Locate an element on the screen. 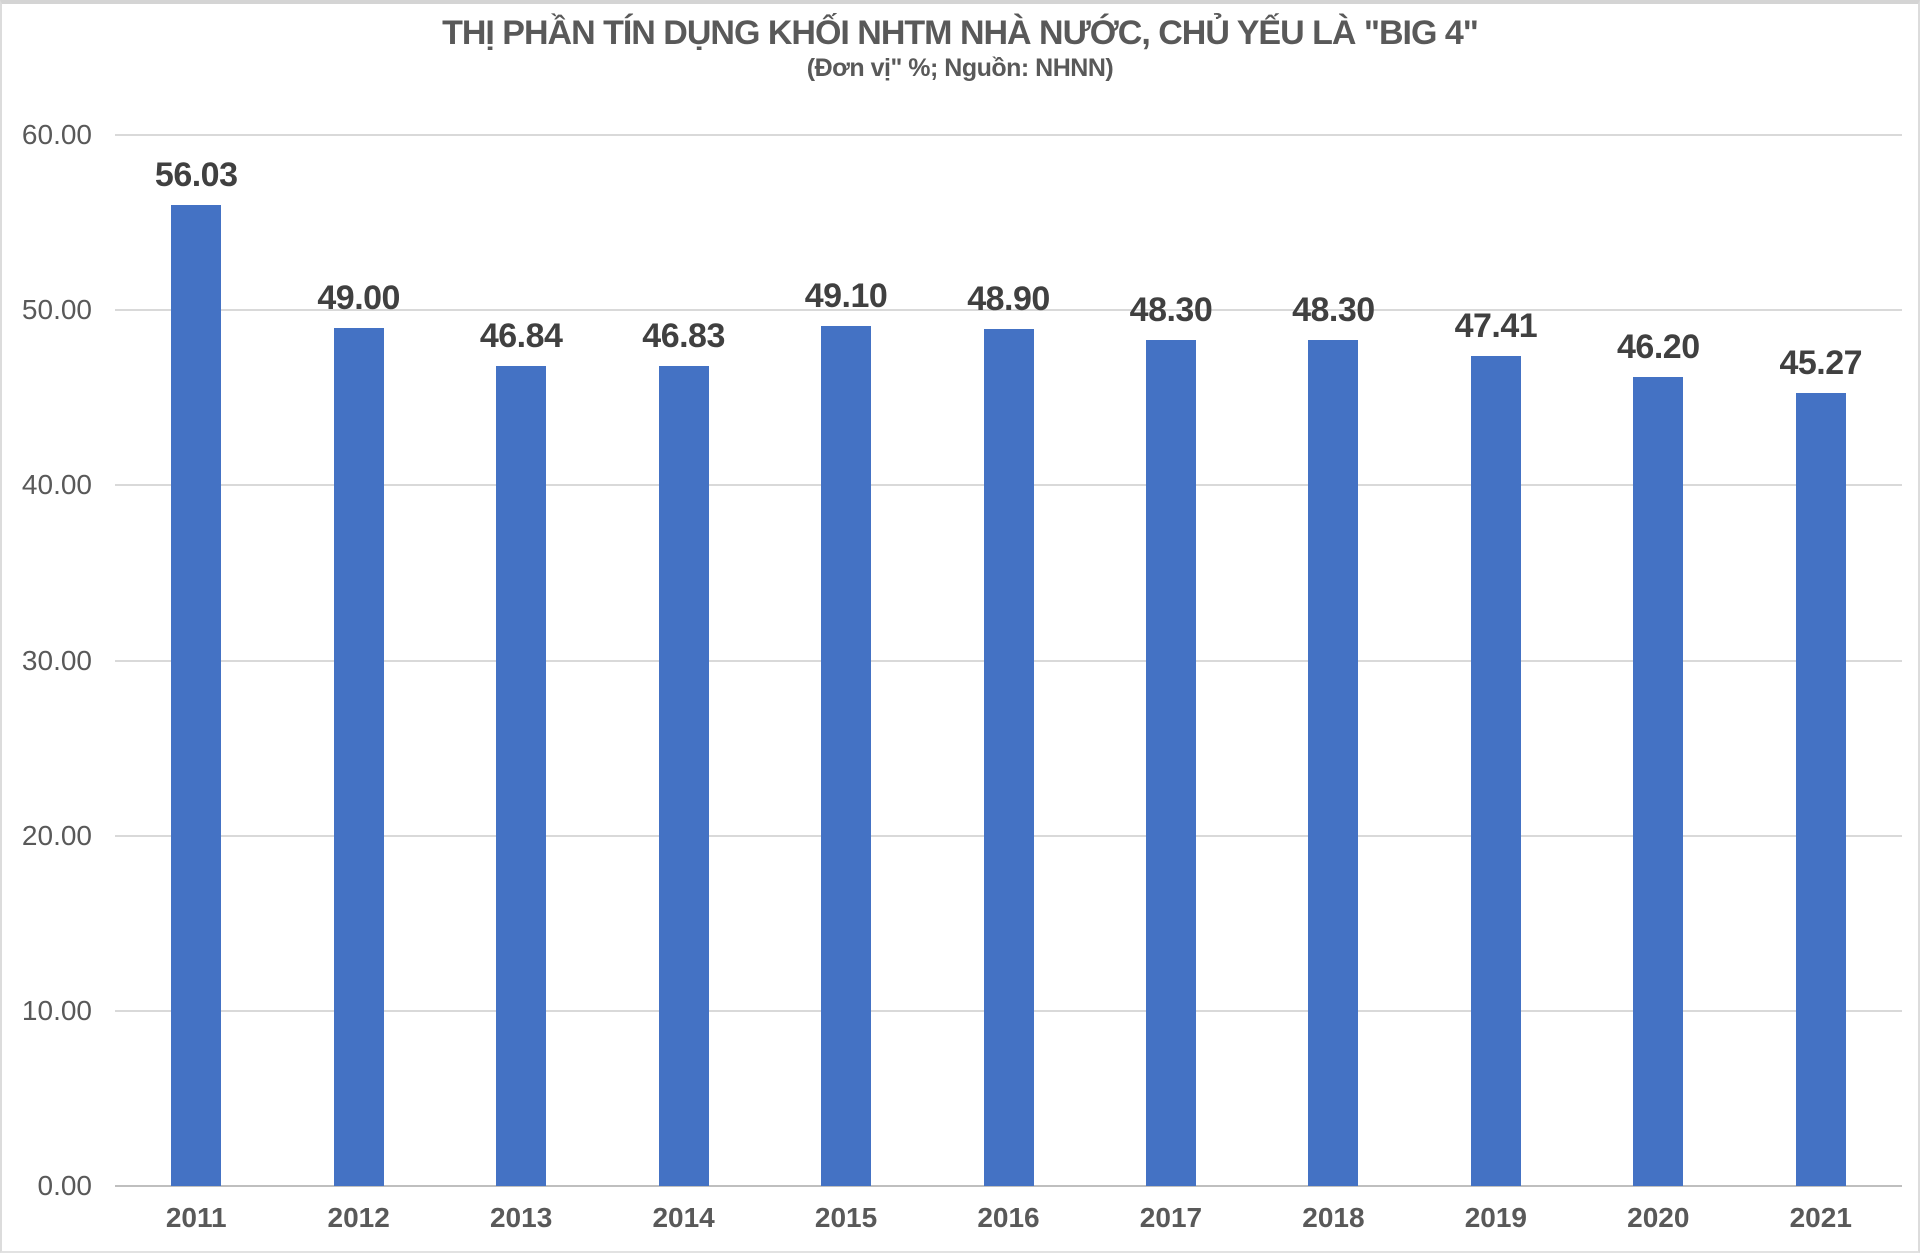 Image resolution: width=1920 pixels, height=1253 pixels. chart-subtitle: (Đơn vị" %; Nguồn: NHNN) is located at coordinates (960, 68).